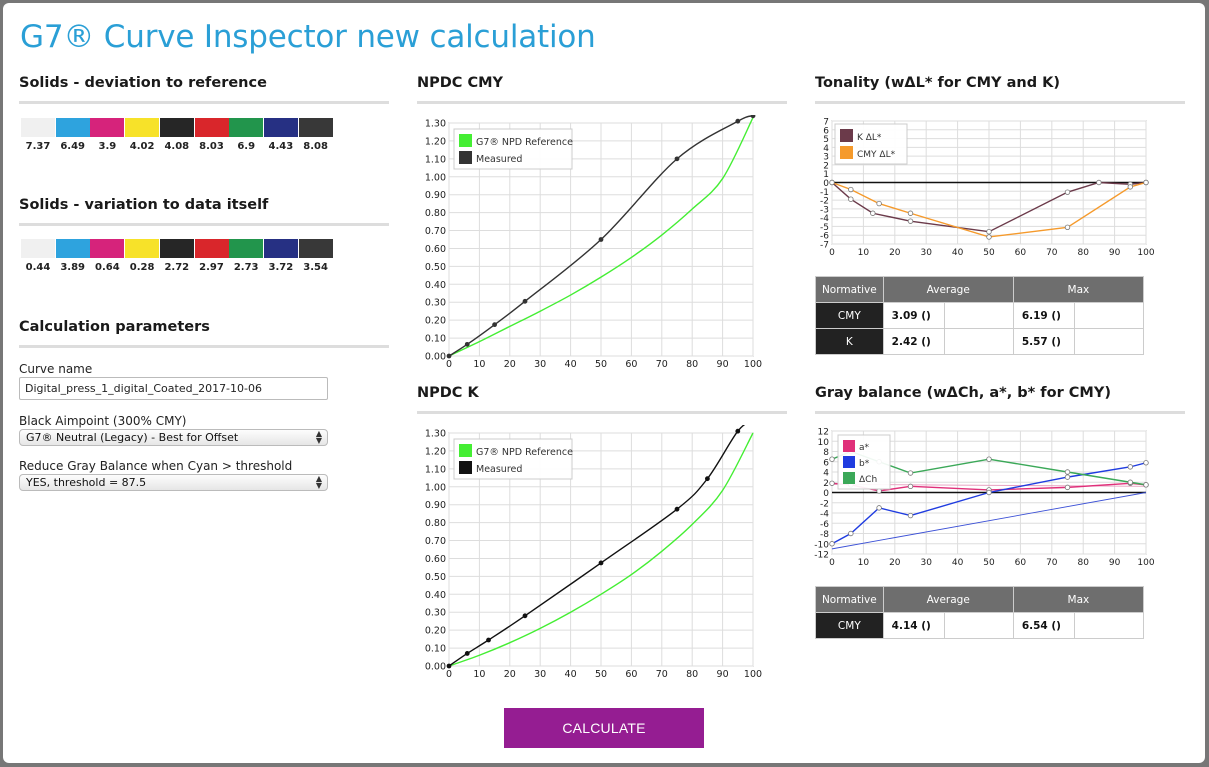 This screenshot has height=767, width=1209. Describe the element at coordinates (826, 474) in the screenshot. I see `y-tick-label: 4` at that location.